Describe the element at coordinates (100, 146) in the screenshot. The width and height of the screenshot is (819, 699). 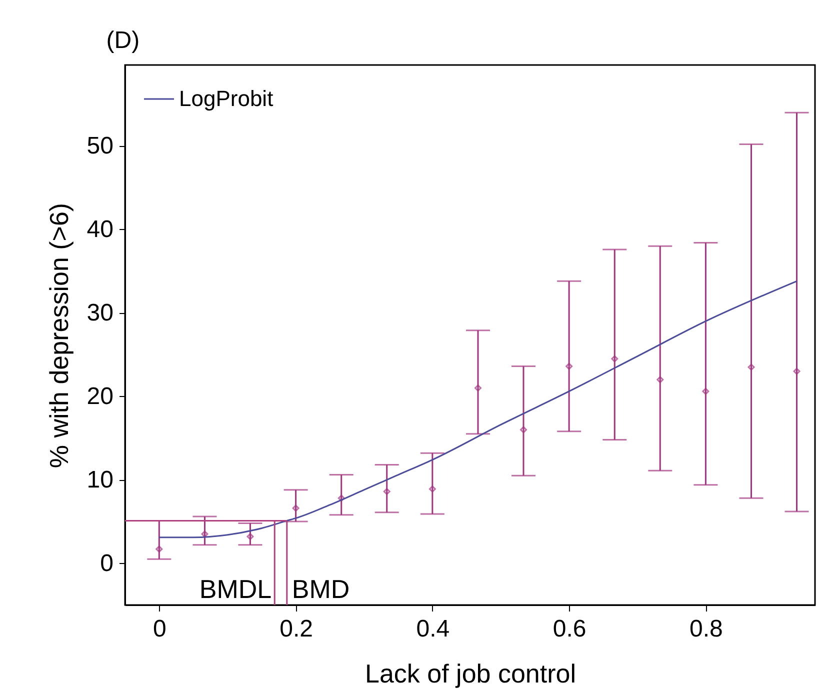
I see `y-tick-label: 50` at that location.